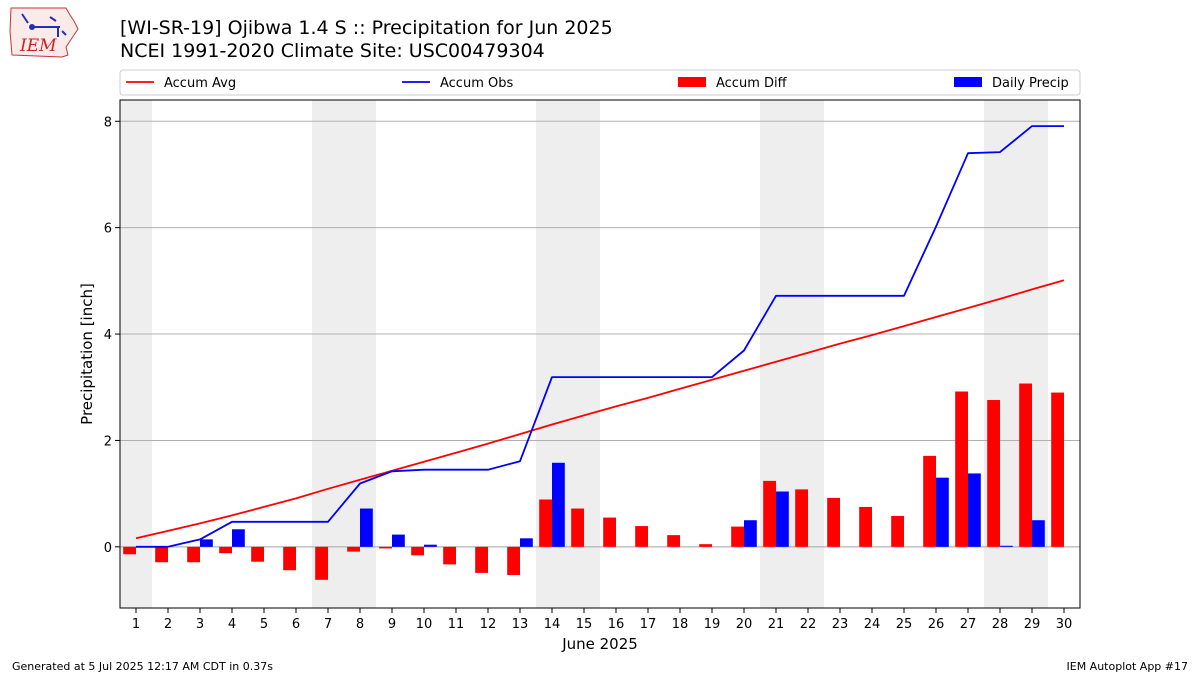  What do you see at coordinates (32, 27) in the screenshot?
I see `station-dot-icon` at bounding box center [32, 27].